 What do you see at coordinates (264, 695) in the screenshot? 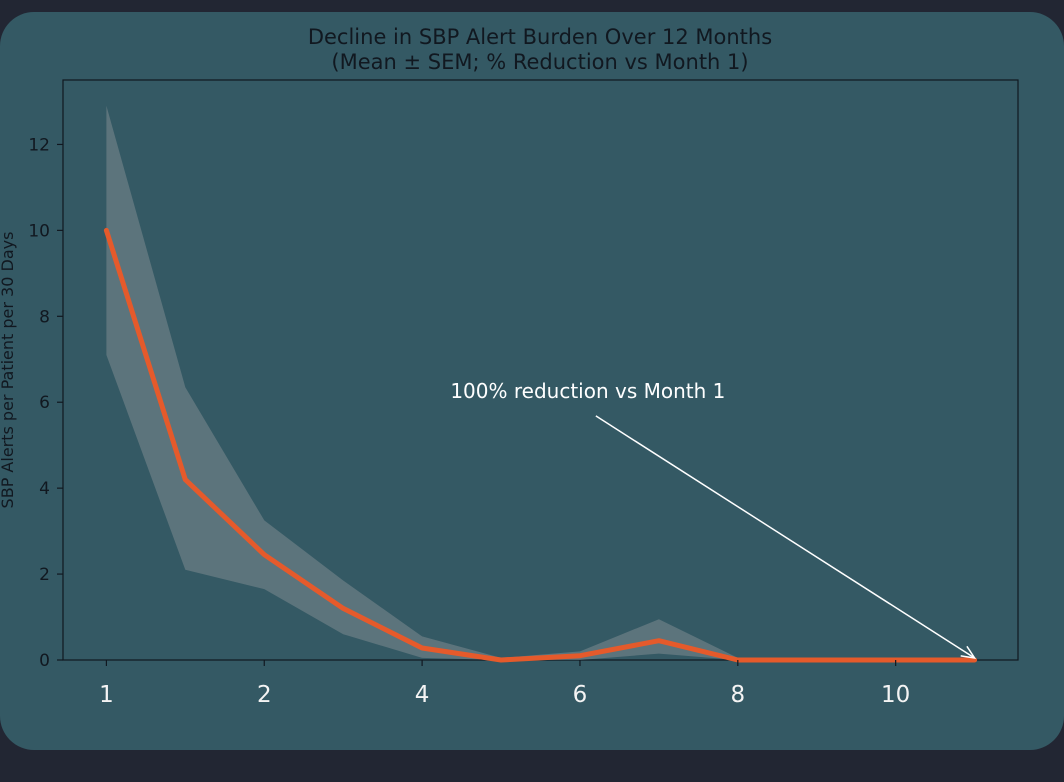
I see `x-tick-label: 2` at bounding box center [264, 695].